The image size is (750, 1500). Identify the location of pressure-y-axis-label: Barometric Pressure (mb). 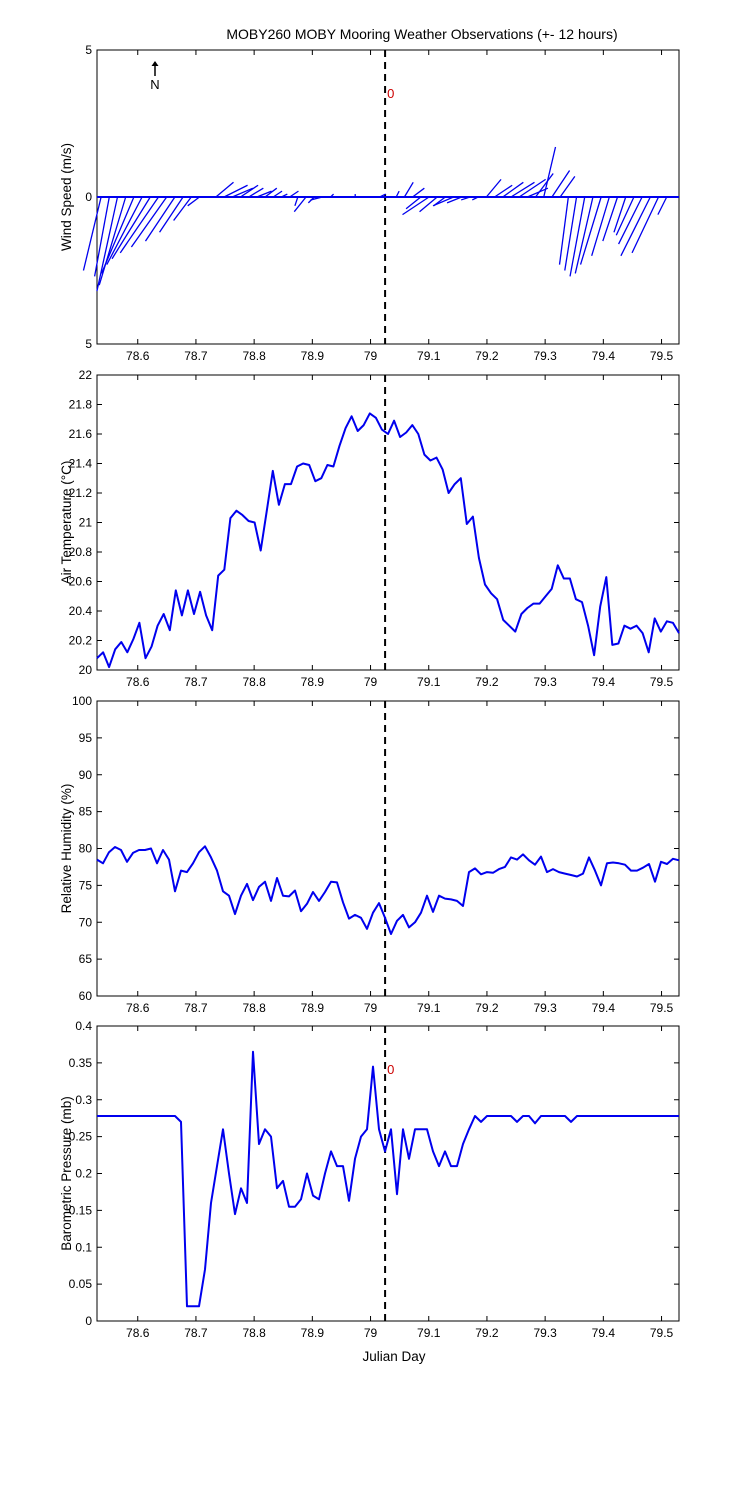
(66, 1173).